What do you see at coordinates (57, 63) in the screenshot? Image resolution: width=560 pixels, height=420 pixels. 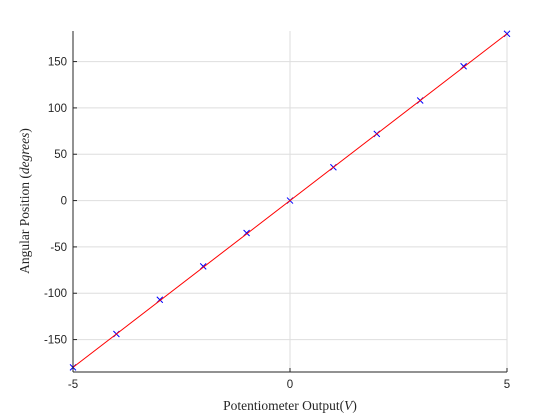 I see `y-tick-label: 150` at bounding box center [57, 63].